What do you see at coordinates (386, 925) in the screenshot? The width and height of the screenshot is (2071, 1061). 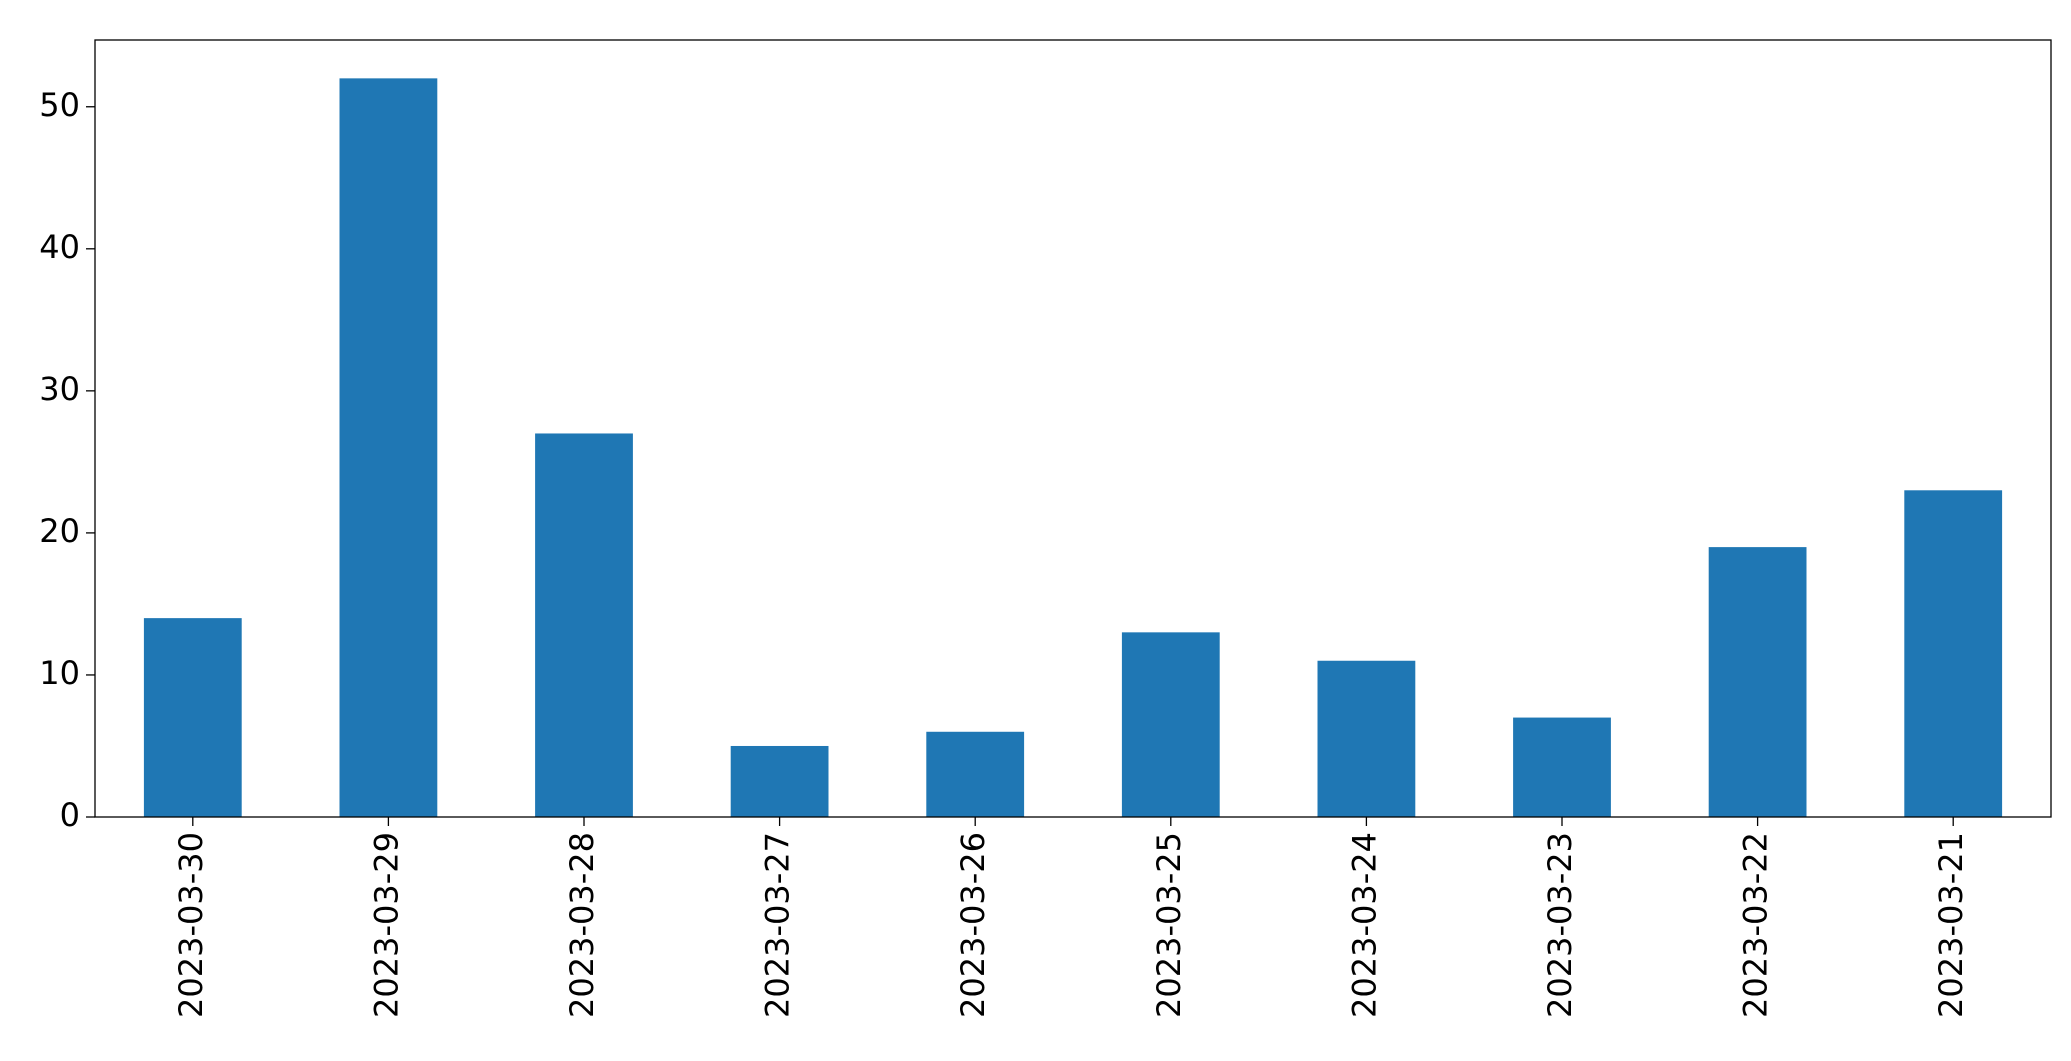 I see `x-tick-label: 2023-03-29` at bounding box center [386, 925].